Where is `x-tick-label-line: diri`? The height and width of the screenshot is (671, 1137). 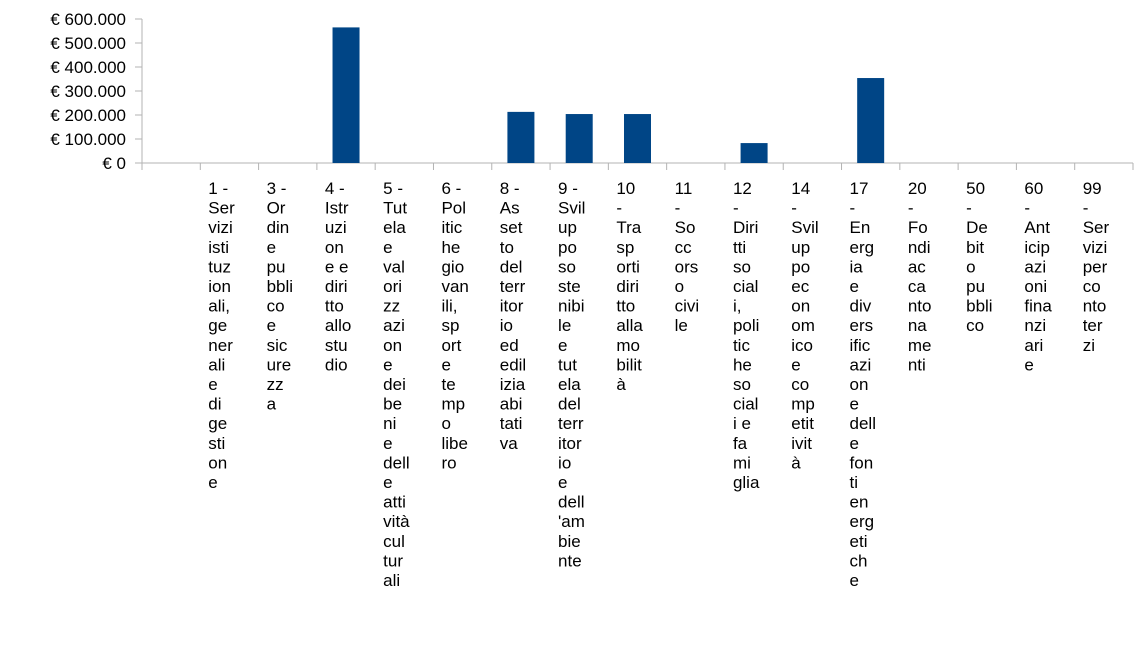 x-tick-label-line: diri is located at coordinates (627, 286).